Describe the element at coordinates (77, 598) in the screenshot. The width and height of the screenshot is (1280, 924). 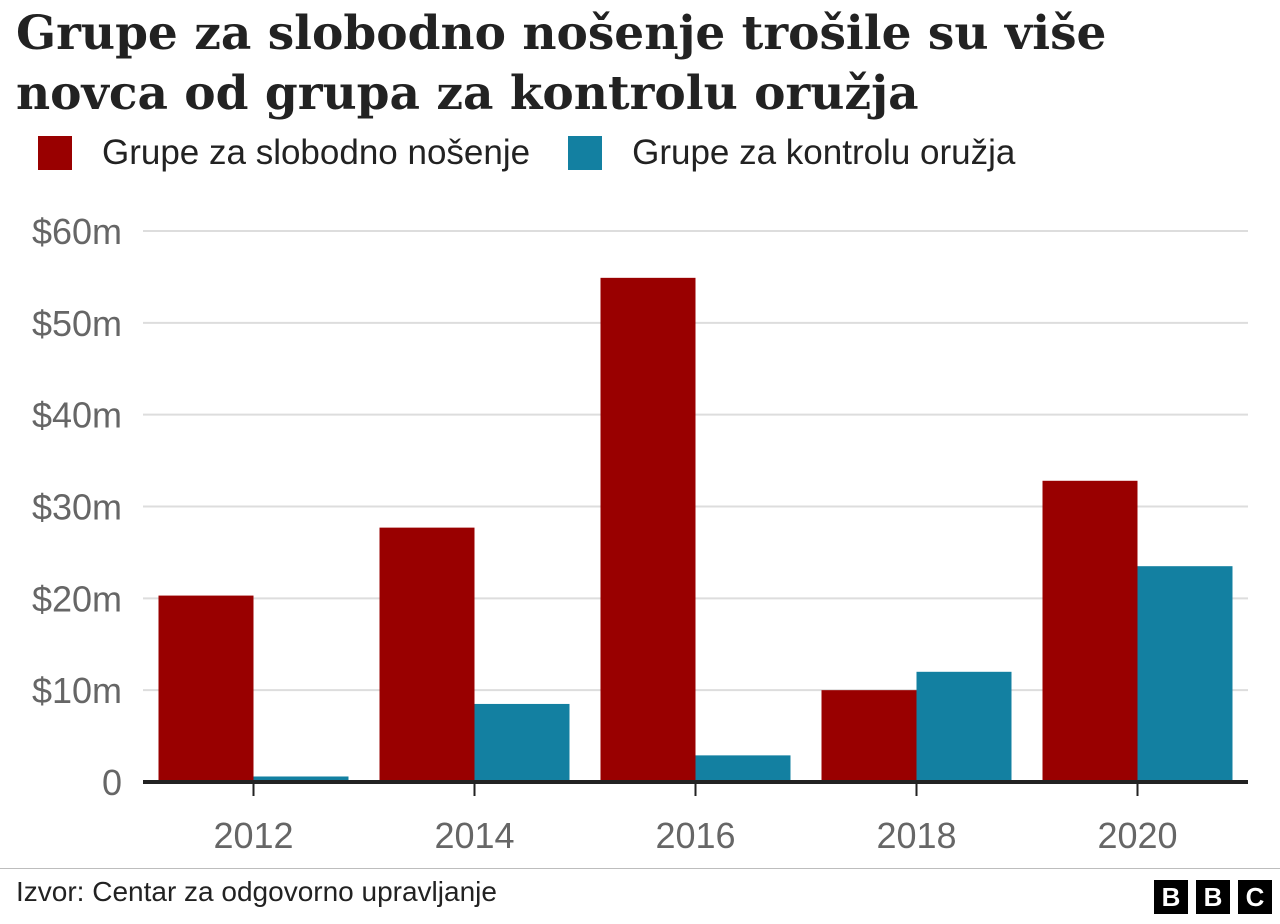
I see `y-tick-label-20: $20m` at that location.